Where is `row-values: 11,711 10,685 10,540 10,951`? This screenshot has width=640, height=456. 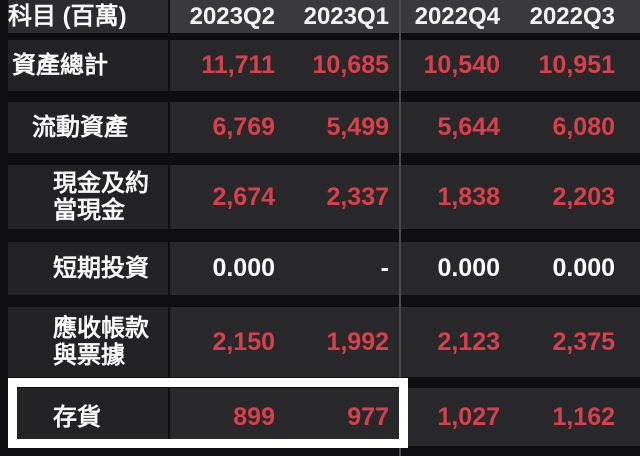 row-values: 11,711 10,685 10,540 10,951 is located at coordinates (405, 65).